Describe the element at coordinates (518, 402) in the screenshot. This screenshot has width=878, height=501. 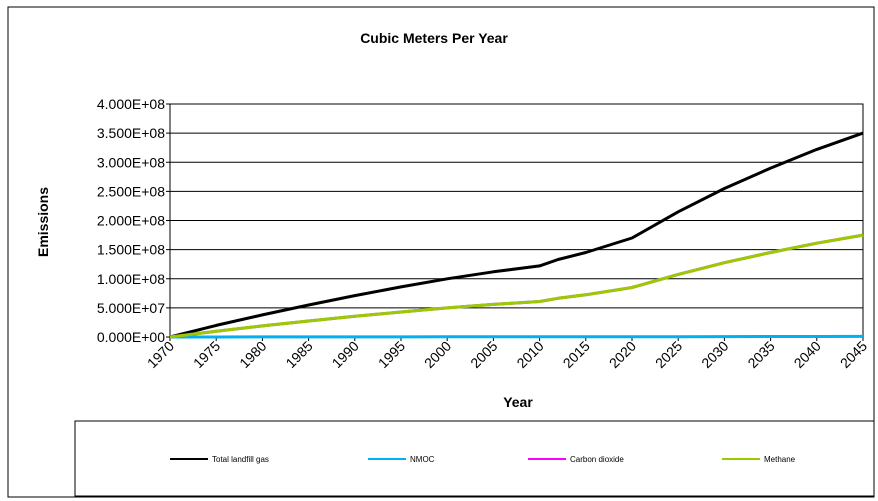
I see `x-axis-title: Year` at that location.